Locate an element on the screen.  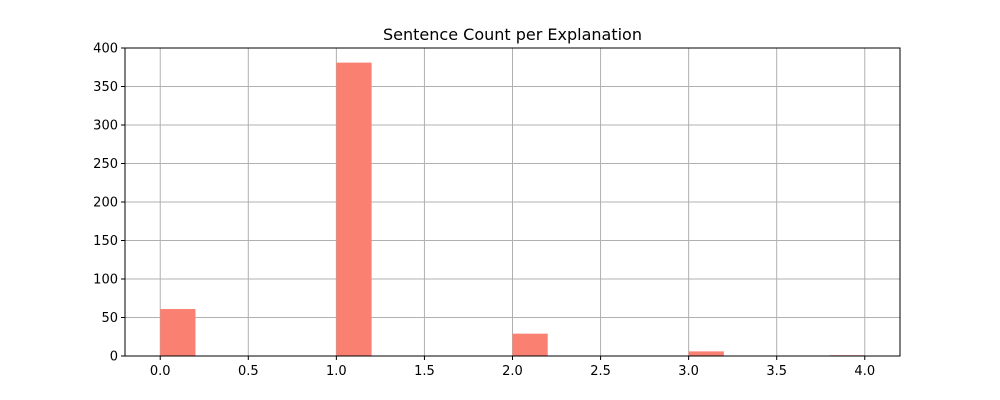
x-tick-label: 0.5 is located at coordinates (248, 371).